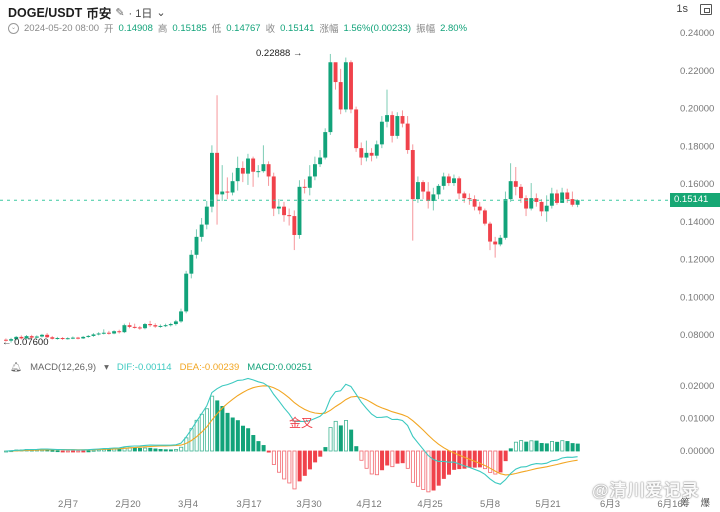 This screenshot has height=512, width=720. What do you see at coordinates (161, 13) in the screenshot?
I see `chevron-down-icon: ⌄` at bounding box center [161, 13].